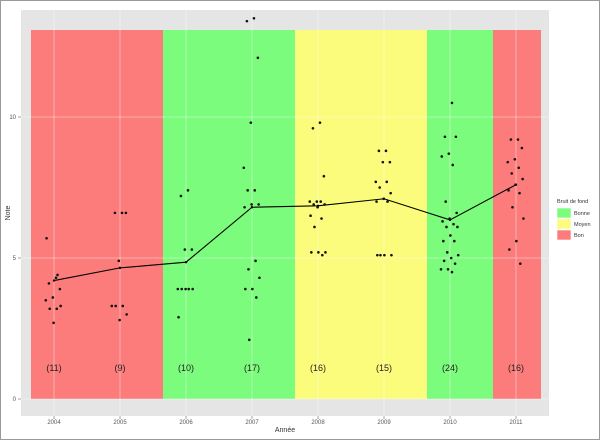 The width and height of the screenshot is (600, 440). Describe the element at coordinates (572, 202) in the screenshot. I see `legend-title: Bruit de fond` at that location.